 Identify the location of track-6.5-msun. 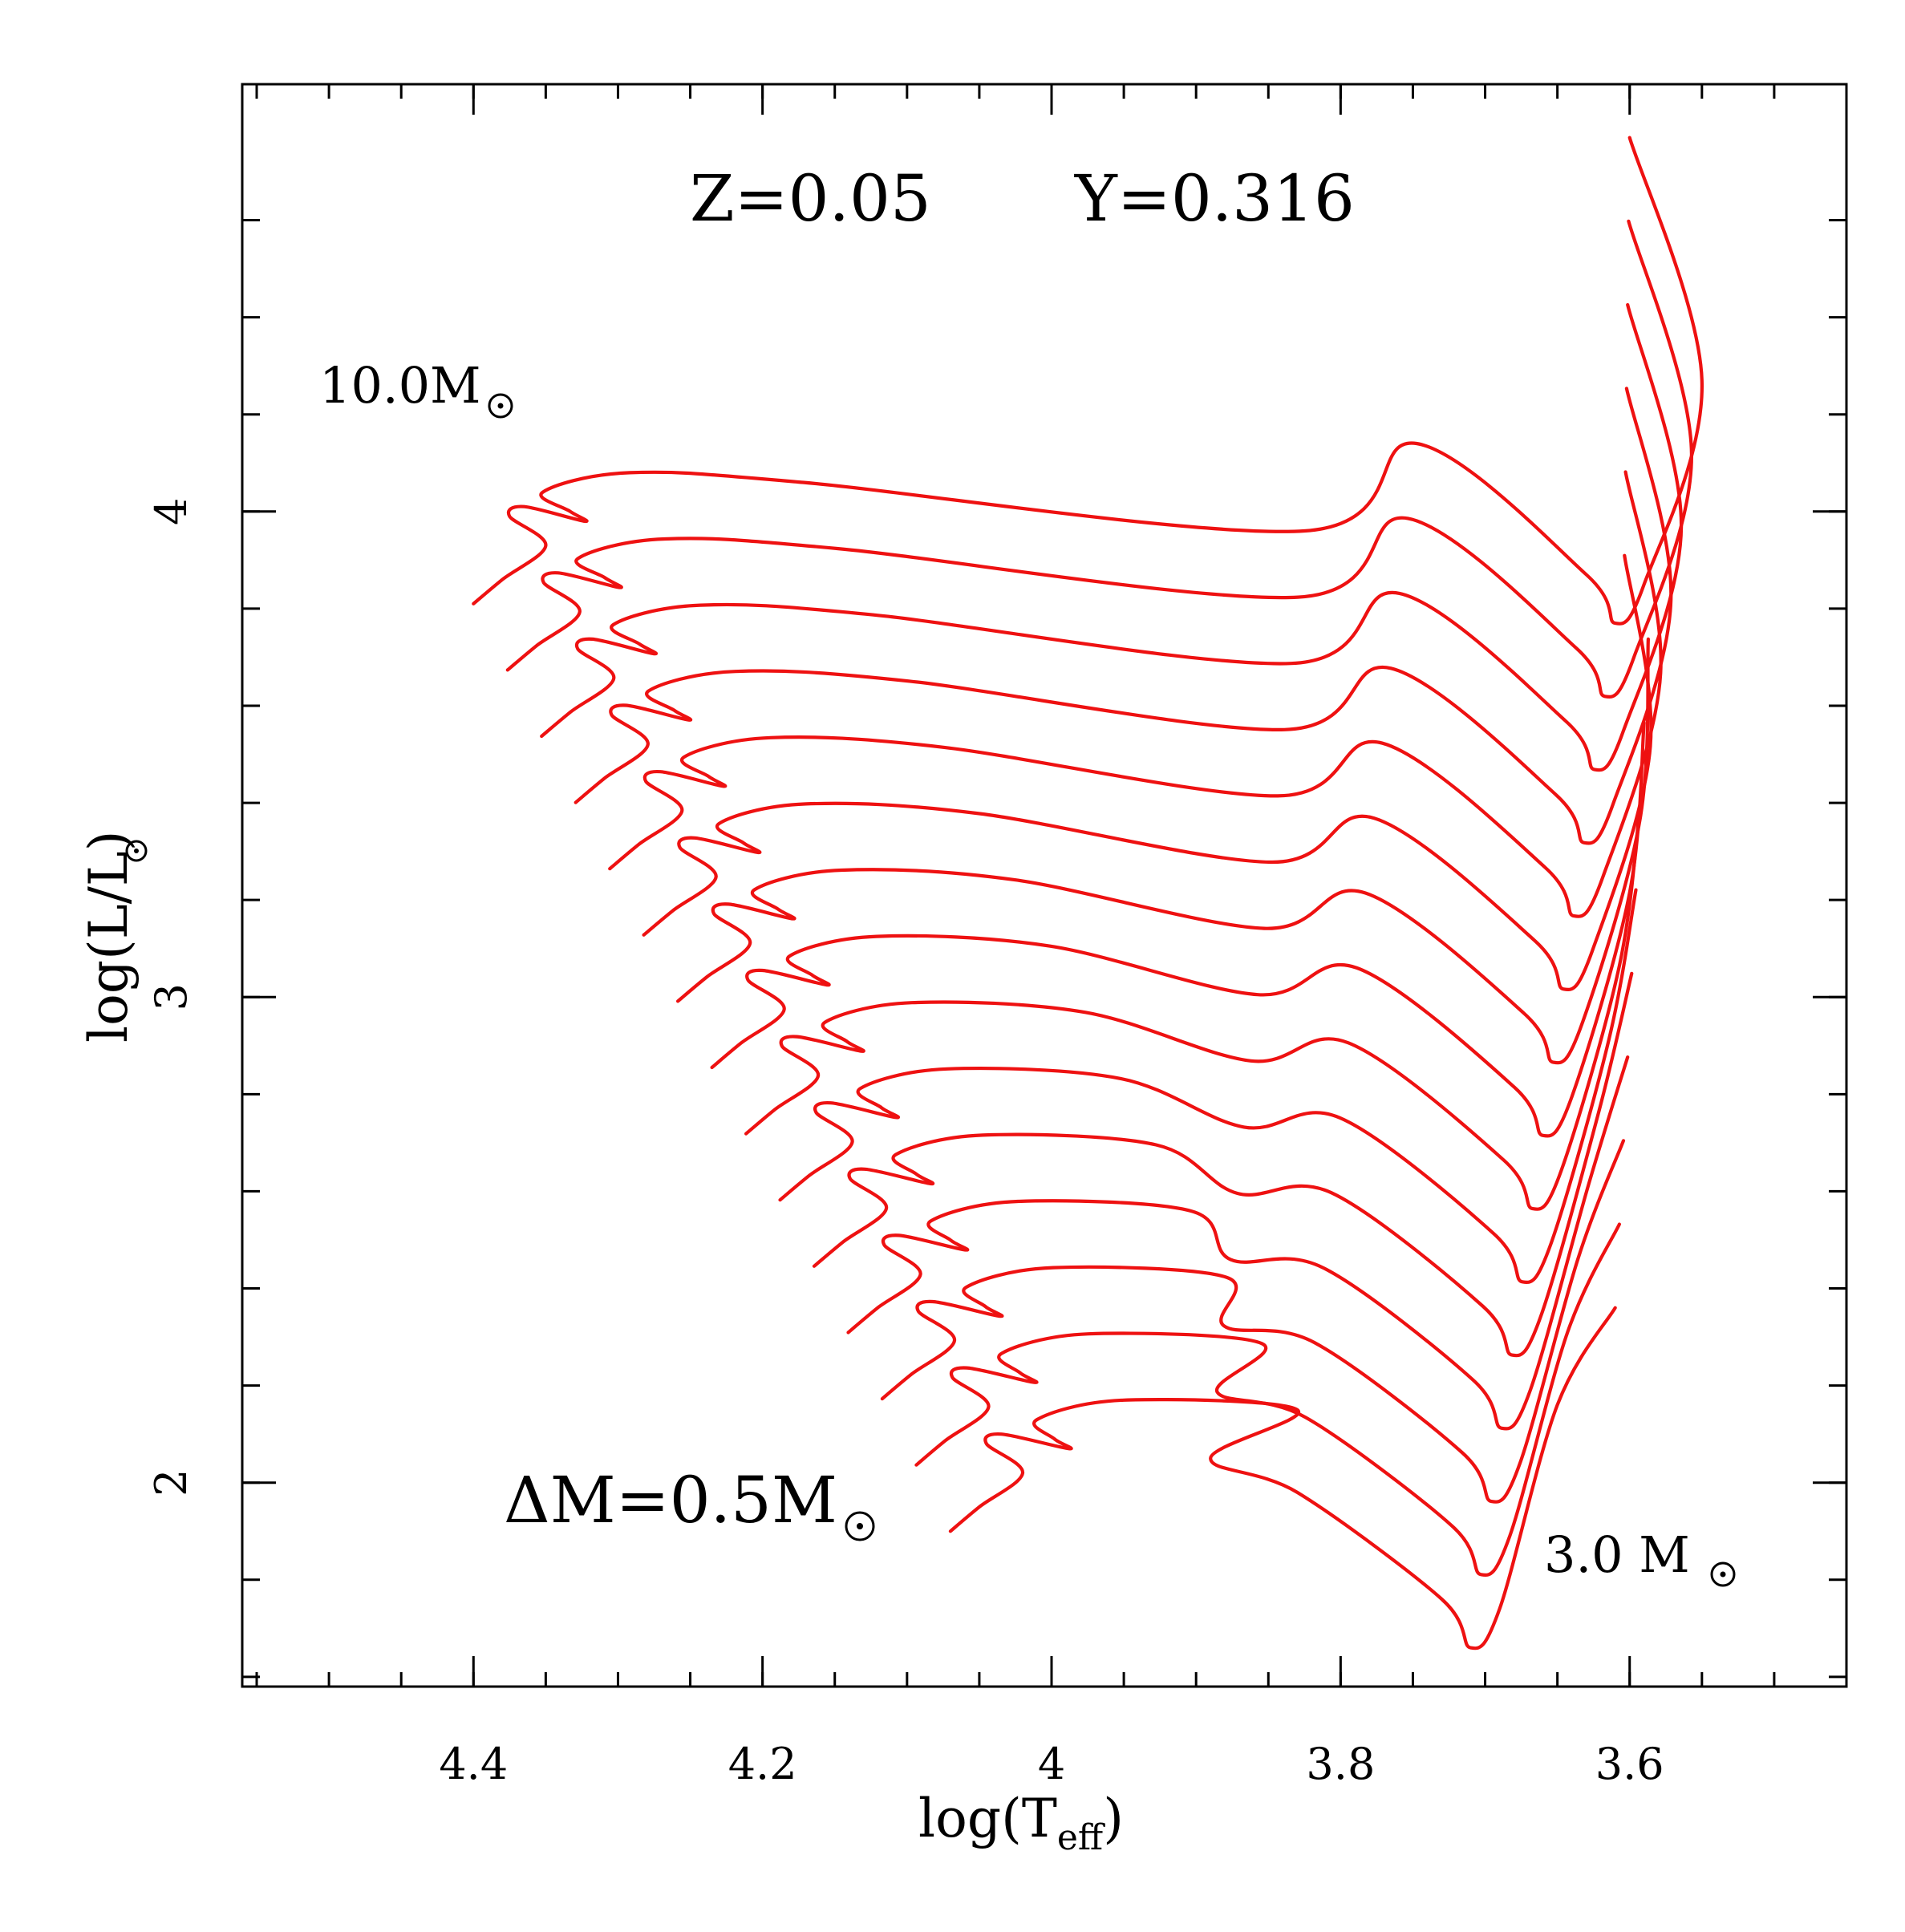
(1178, 929).